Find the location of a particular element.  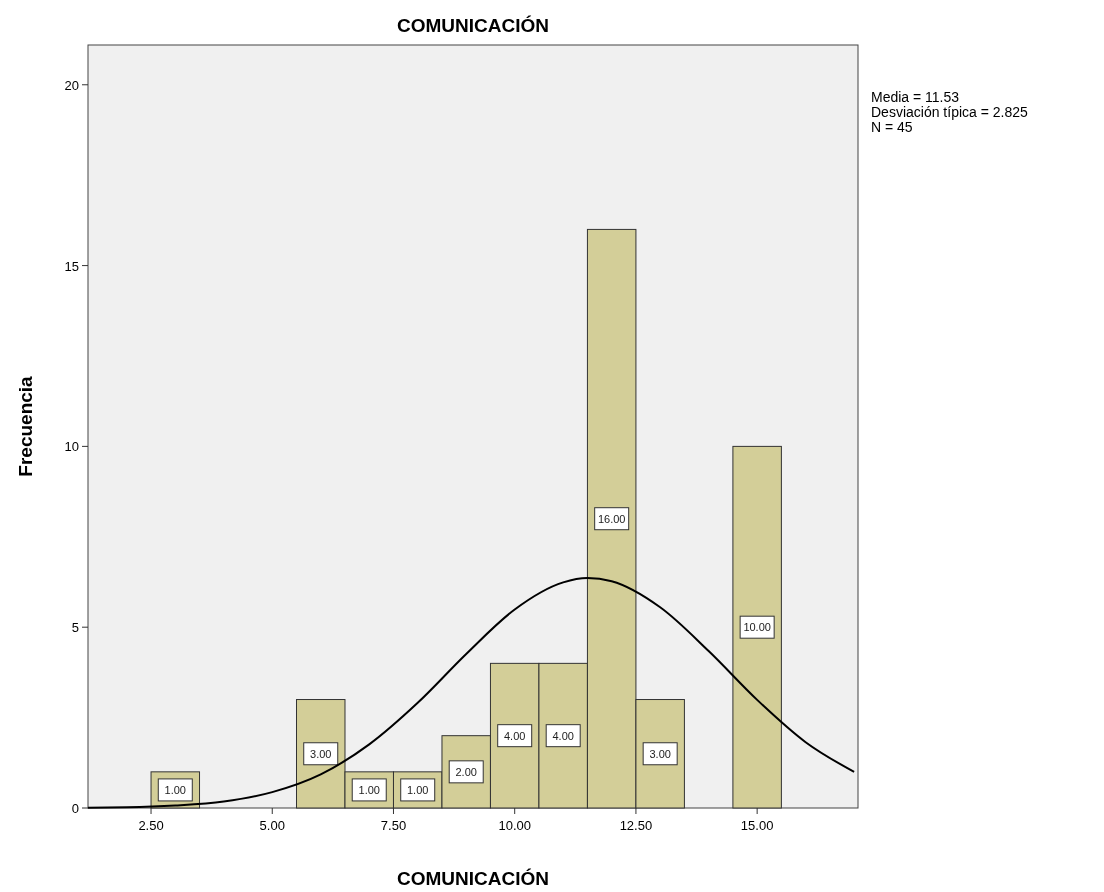

text: Desviación típica = 2.825 is located at coordinates (950, 112).